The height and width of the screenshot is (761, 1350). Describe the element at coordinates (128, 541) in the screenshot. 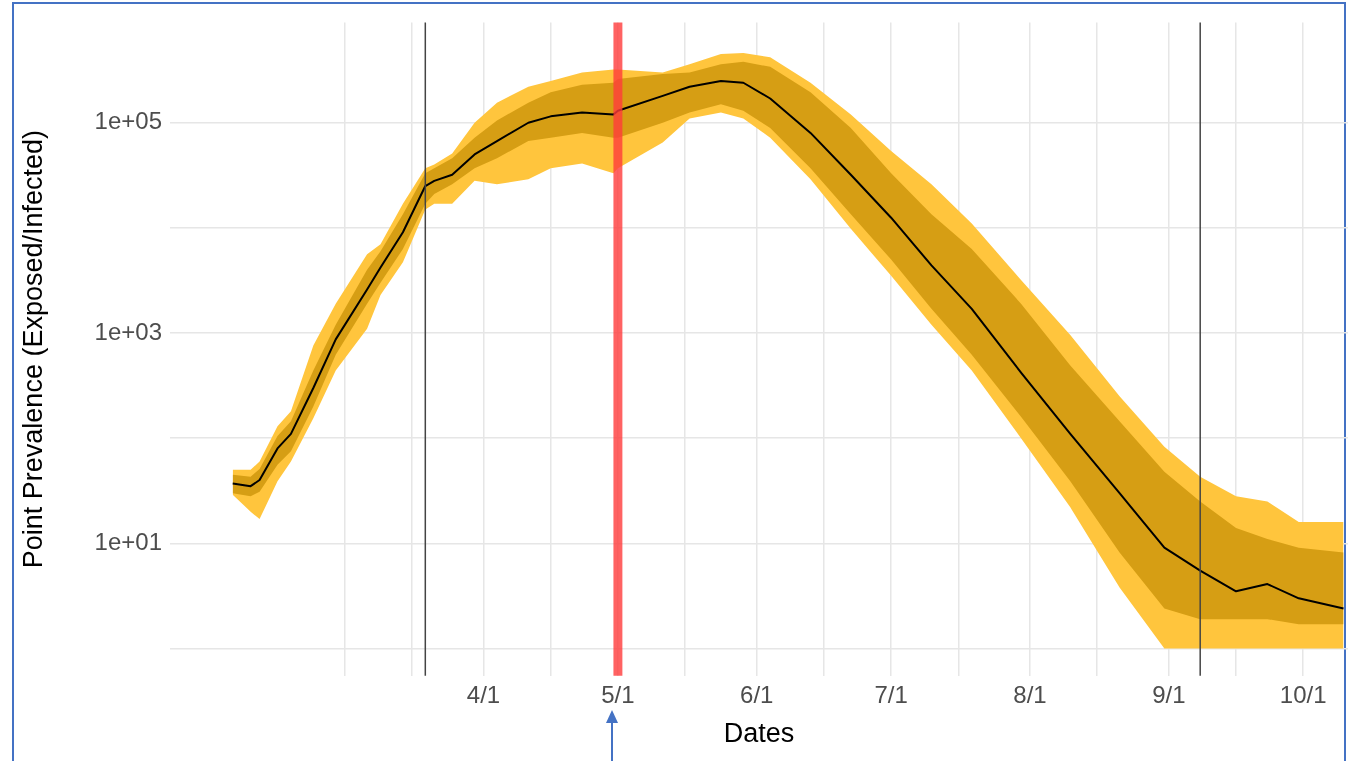

I see `y-tick-label: 1e+01` at that location.